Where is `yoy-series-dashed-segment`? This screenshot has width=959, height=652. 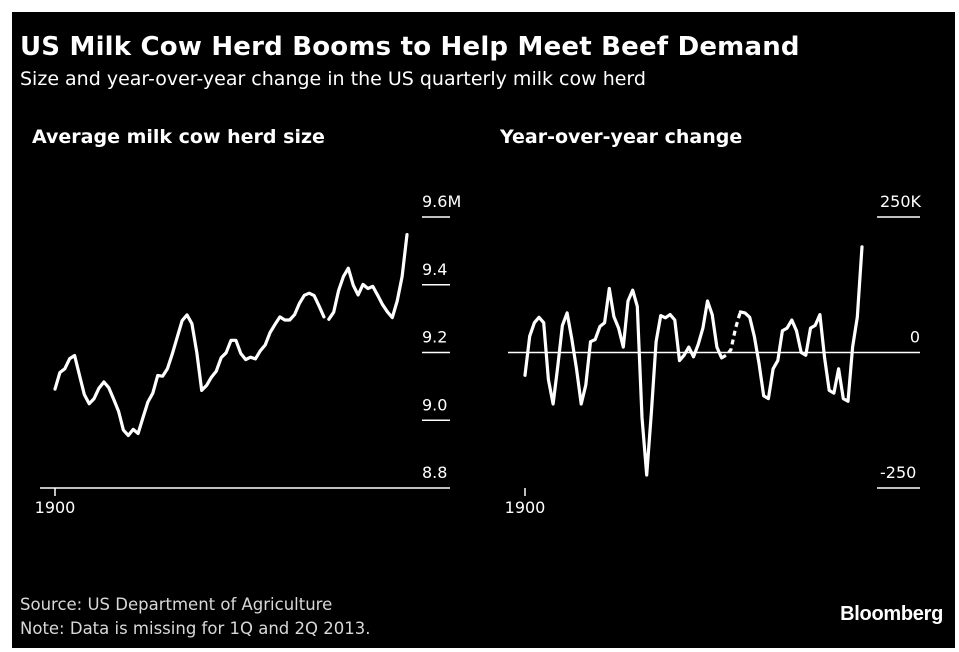 yoy-series-dashed-segment is located at coordinates (731, 335).